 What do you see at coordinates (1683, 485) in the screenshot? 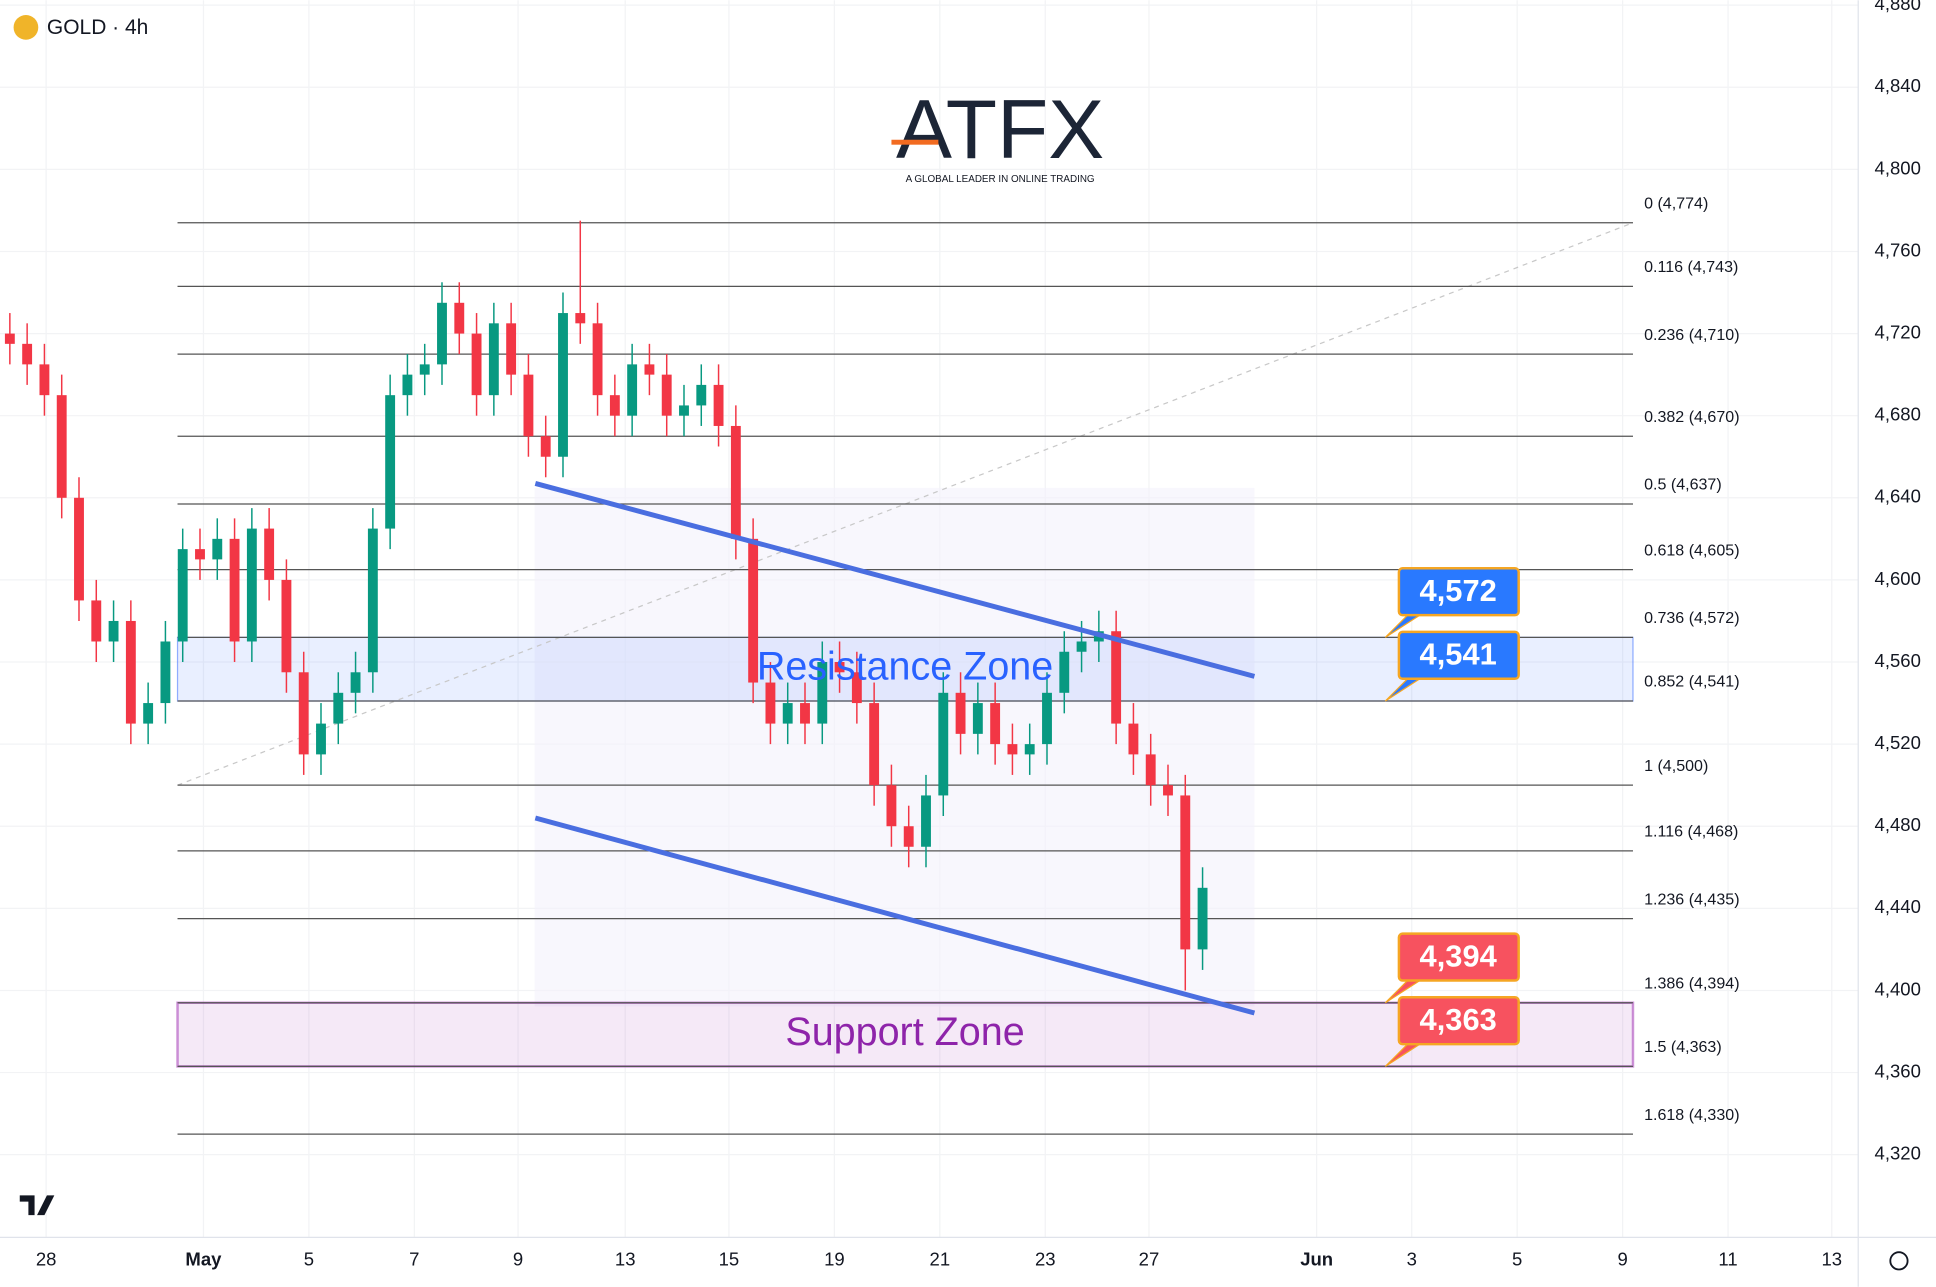
I see `fib-level-label: 0.5 (4,637)` at bounding box center [1683, 485].